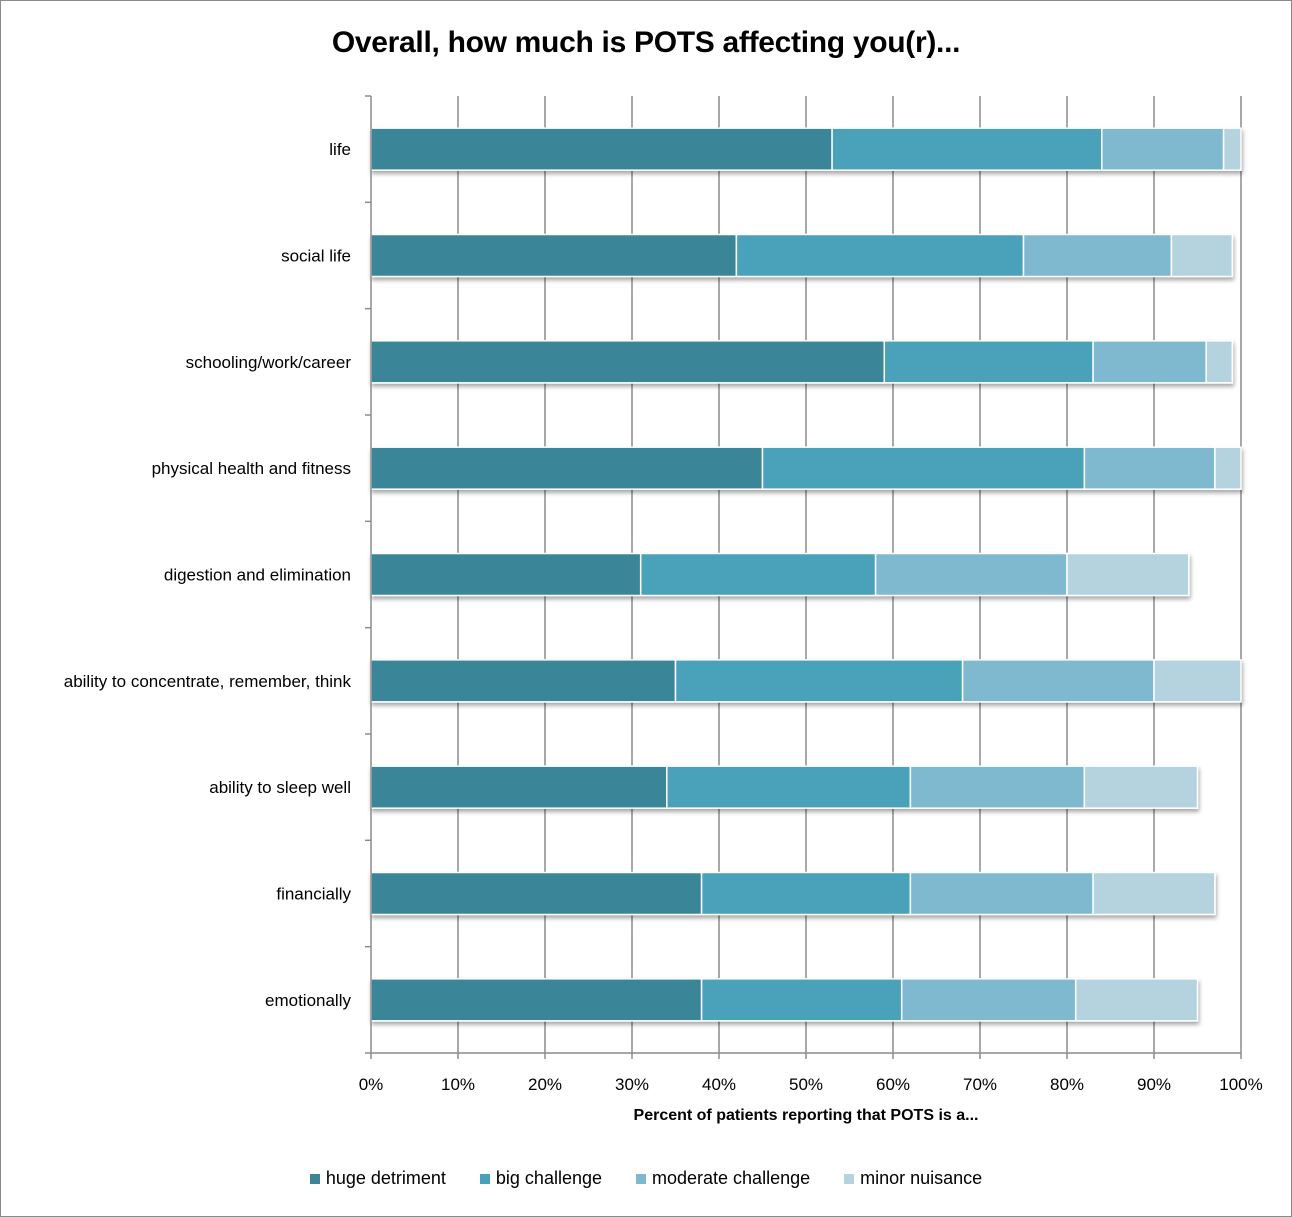 The width and height of the screenshot is (1292, 1217). I want to click on y-category-label: digestion and elimination, so click(257, 575).